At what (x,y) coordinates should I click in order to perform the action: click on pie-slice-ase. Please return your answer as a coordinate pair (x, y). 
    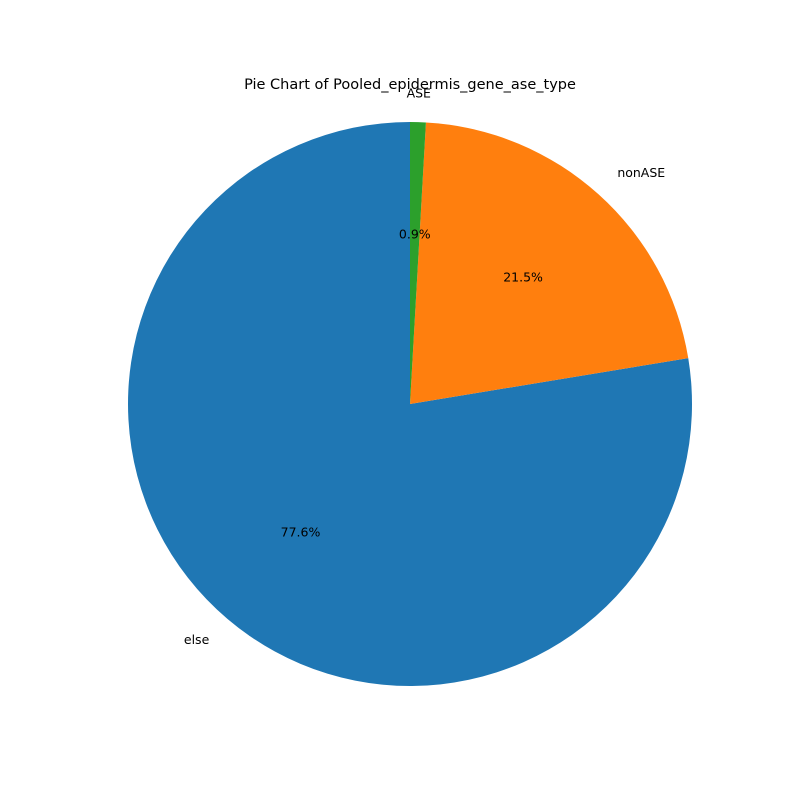
    Looking at the image, I should click on (418, 263).